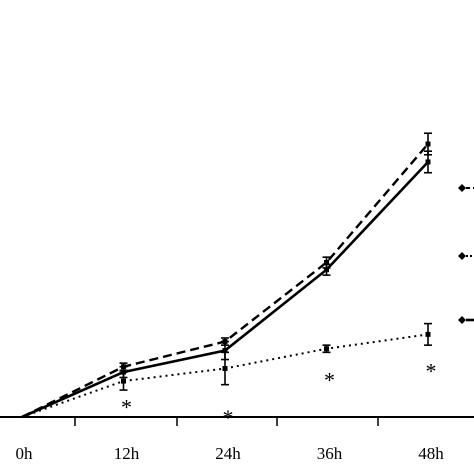 This screenshot has width=474, height=474. Describe the element at coordinates (279, 395) in the screenshot. I see `annotations-layer: * * * *` at that location.